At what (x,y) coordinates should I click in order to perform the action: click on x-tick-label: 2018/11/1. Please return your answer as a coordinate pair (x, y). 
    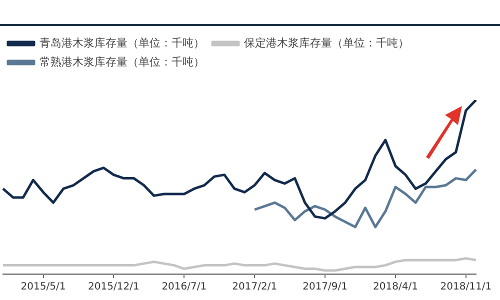
    Looking at the image, I should click on (466, 287).